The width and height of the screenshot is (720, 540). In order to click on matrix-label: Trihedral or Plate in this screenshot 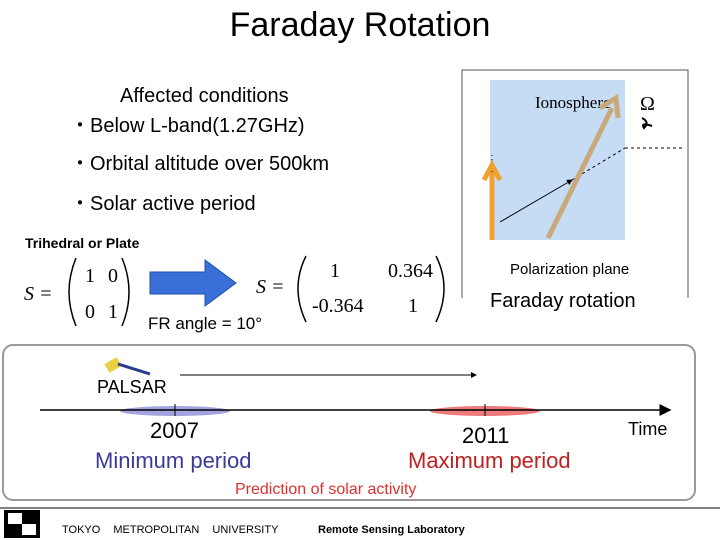, I will do `click(82, 243)`.